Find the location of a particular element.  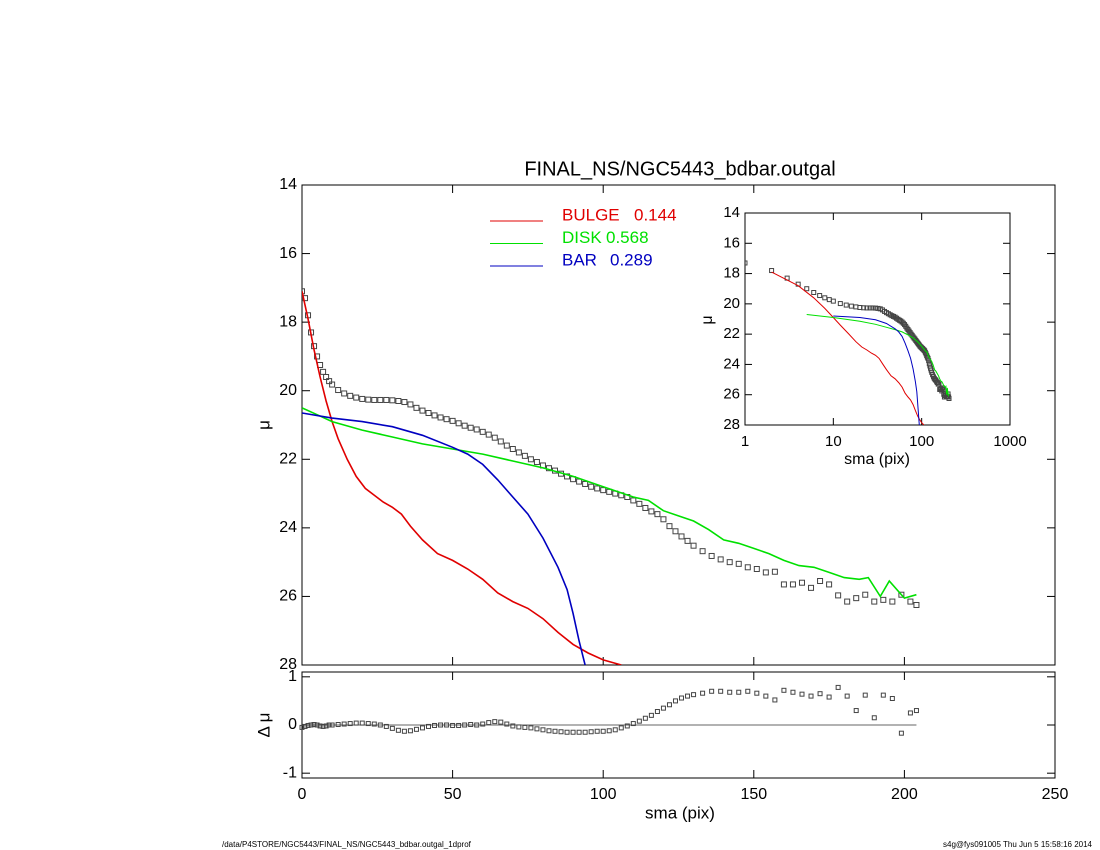

y-tick-label: 24 is located at coordinates (288, 527).